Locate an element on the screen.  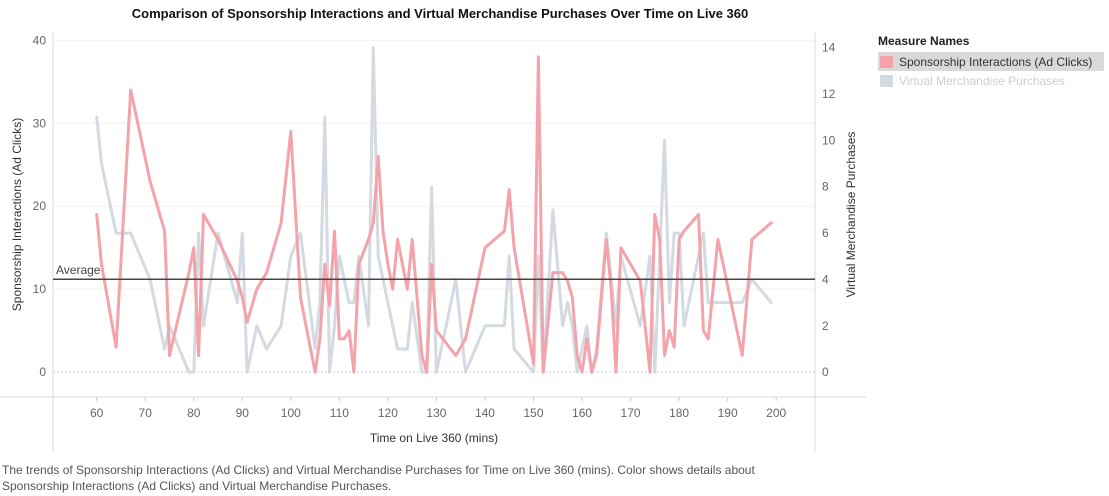
legend-title: Measure Names is located at coordinates (924, 41).